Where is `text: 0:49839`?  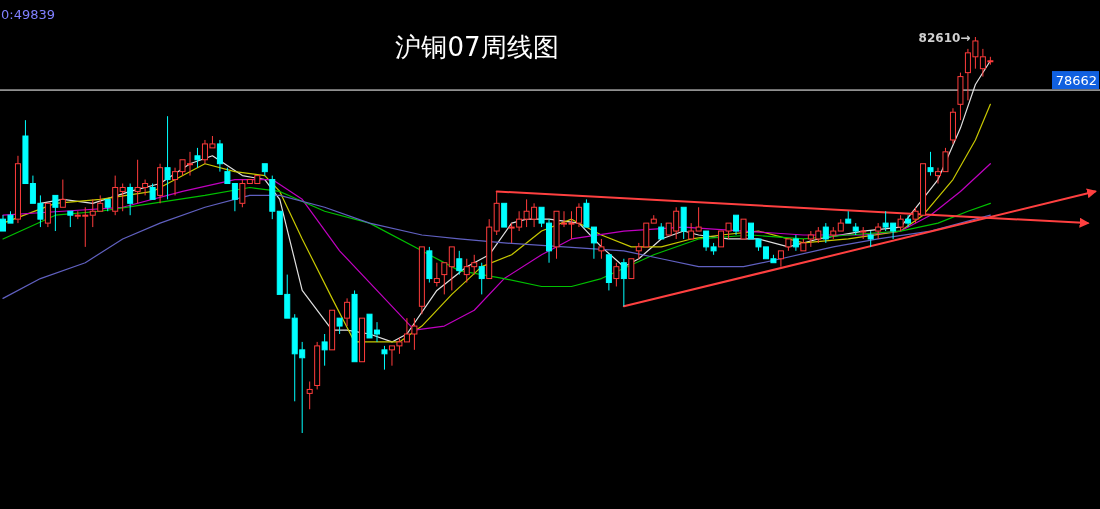 text: 0:49839 is located at coordinates (28, 14).